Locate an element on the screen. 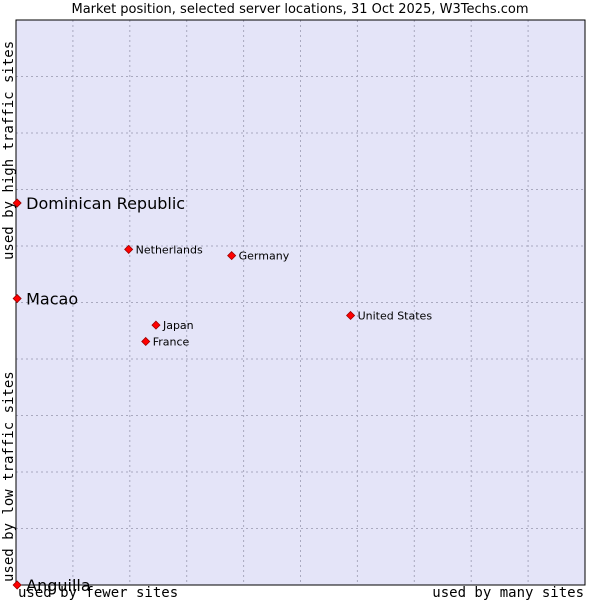  point-marker-france is located at coordinates (146, 341).